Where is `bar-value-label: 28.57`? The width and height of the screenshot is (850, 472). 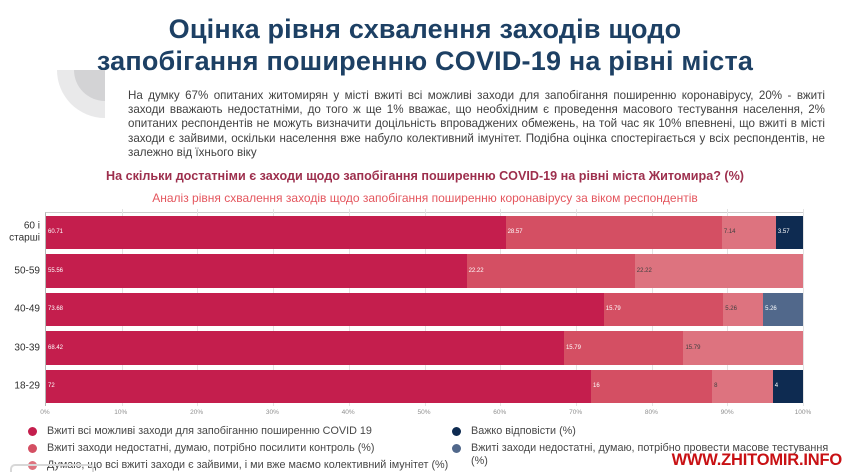
bar-value-label: 28.57 is located at coordinates (515, 232).